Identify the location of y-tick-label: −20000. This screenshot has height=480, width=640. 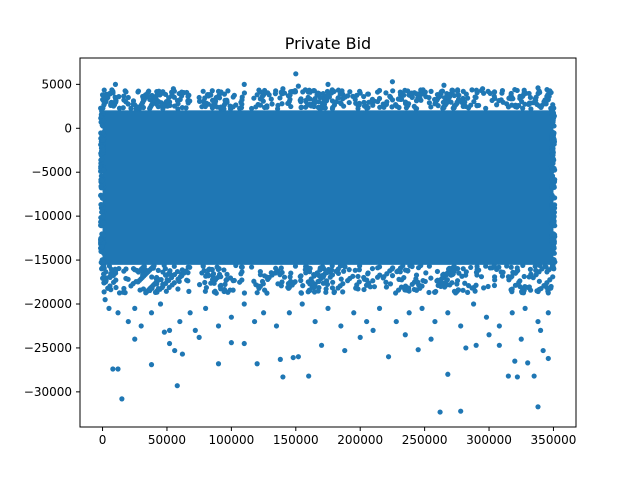
(48, 304).